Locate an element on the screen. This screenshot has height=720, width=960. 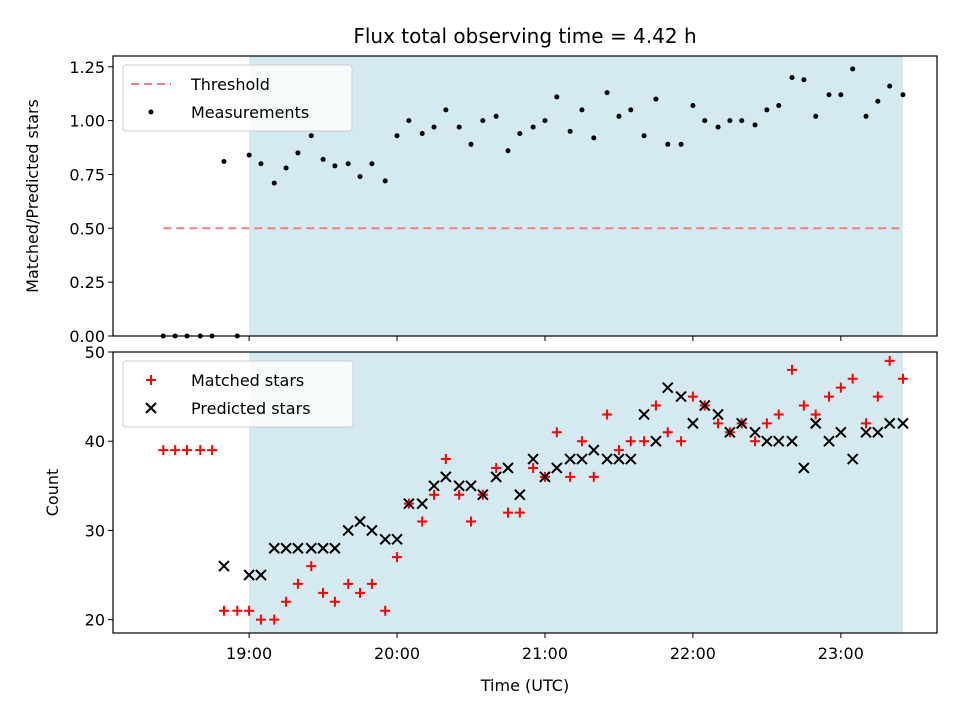
legend-matched-label: Matched stars is located at coordinates (247, 380).